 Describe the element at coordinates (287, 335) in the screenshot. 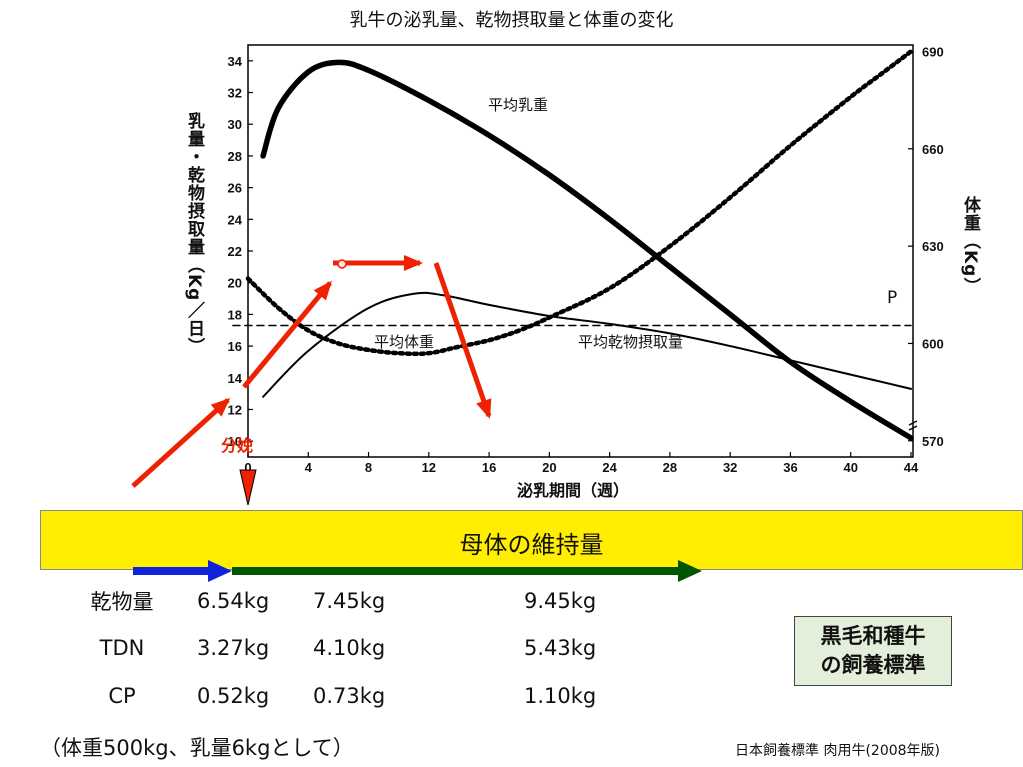

I see `red-arrow-2-shaft` at that location.